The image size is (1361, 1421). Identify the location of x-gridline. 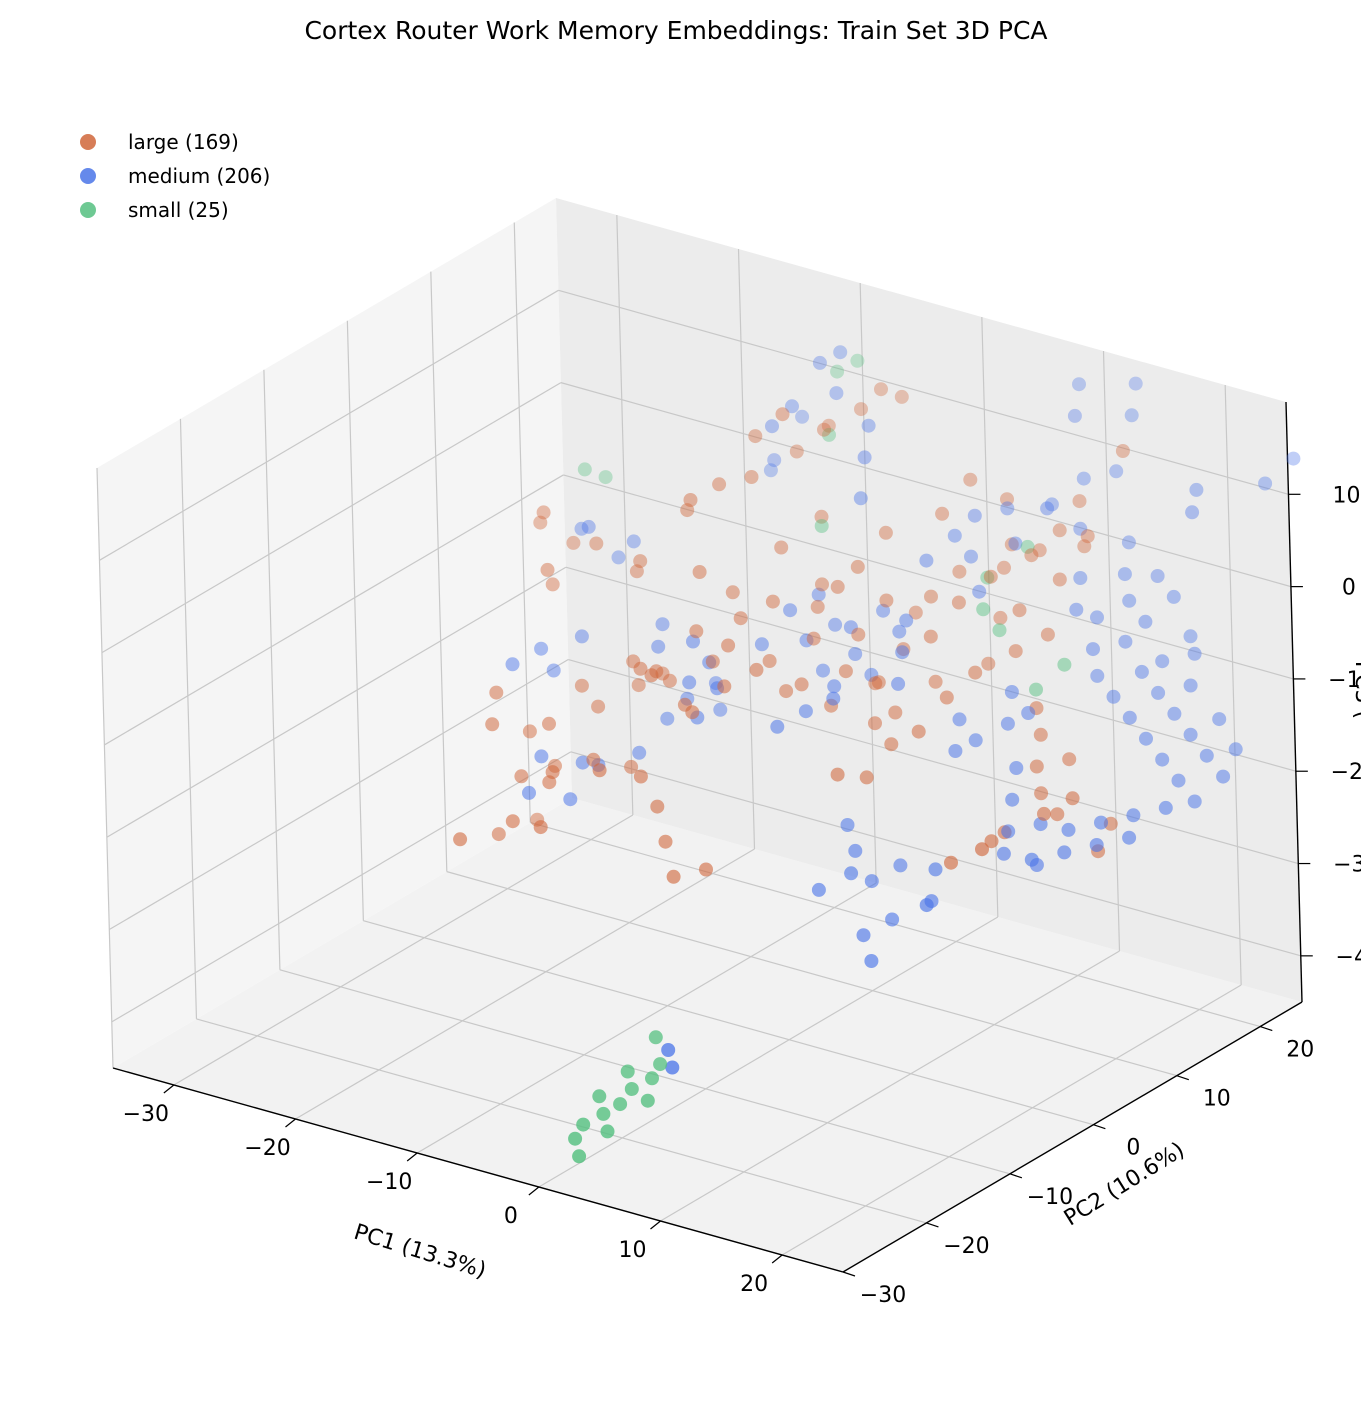
(1011, 1120).